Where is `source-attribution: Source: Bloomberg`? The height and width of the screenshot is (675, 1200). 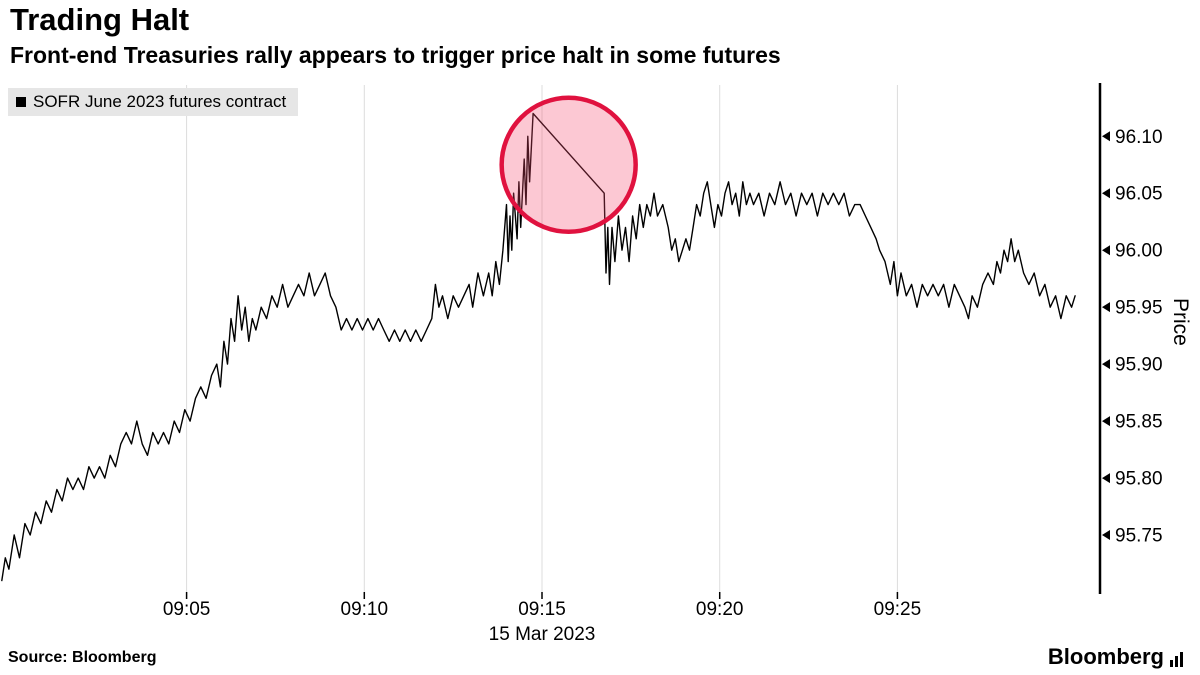
source-attribution: Source: Bloomberg is located at coordinates (82, 657).